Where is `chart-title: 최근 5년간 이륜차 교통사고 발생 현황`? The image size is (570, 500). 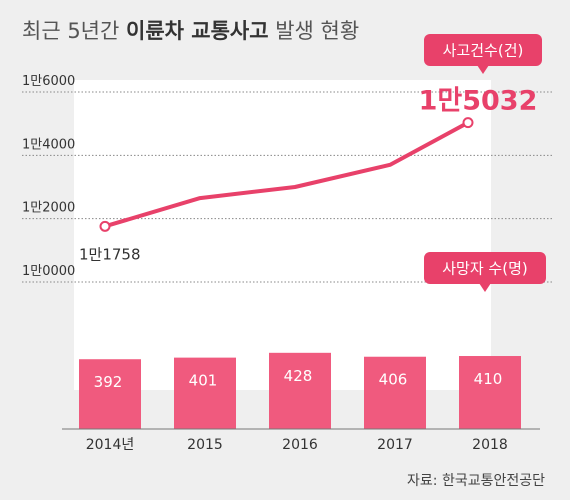 chart-title: 최근 5년간 이륜차 교통사고 발생 현황 is located at coordinates (190, 31).